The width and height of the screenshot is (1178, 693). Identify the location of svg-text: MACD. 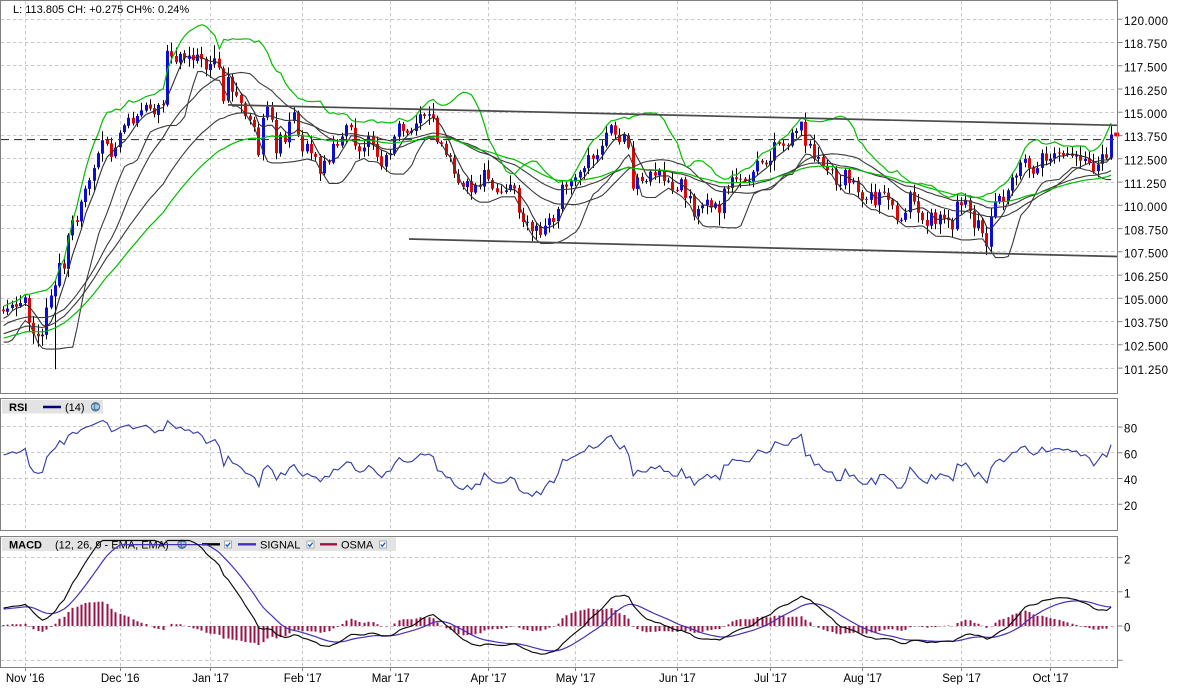
(25, 545).